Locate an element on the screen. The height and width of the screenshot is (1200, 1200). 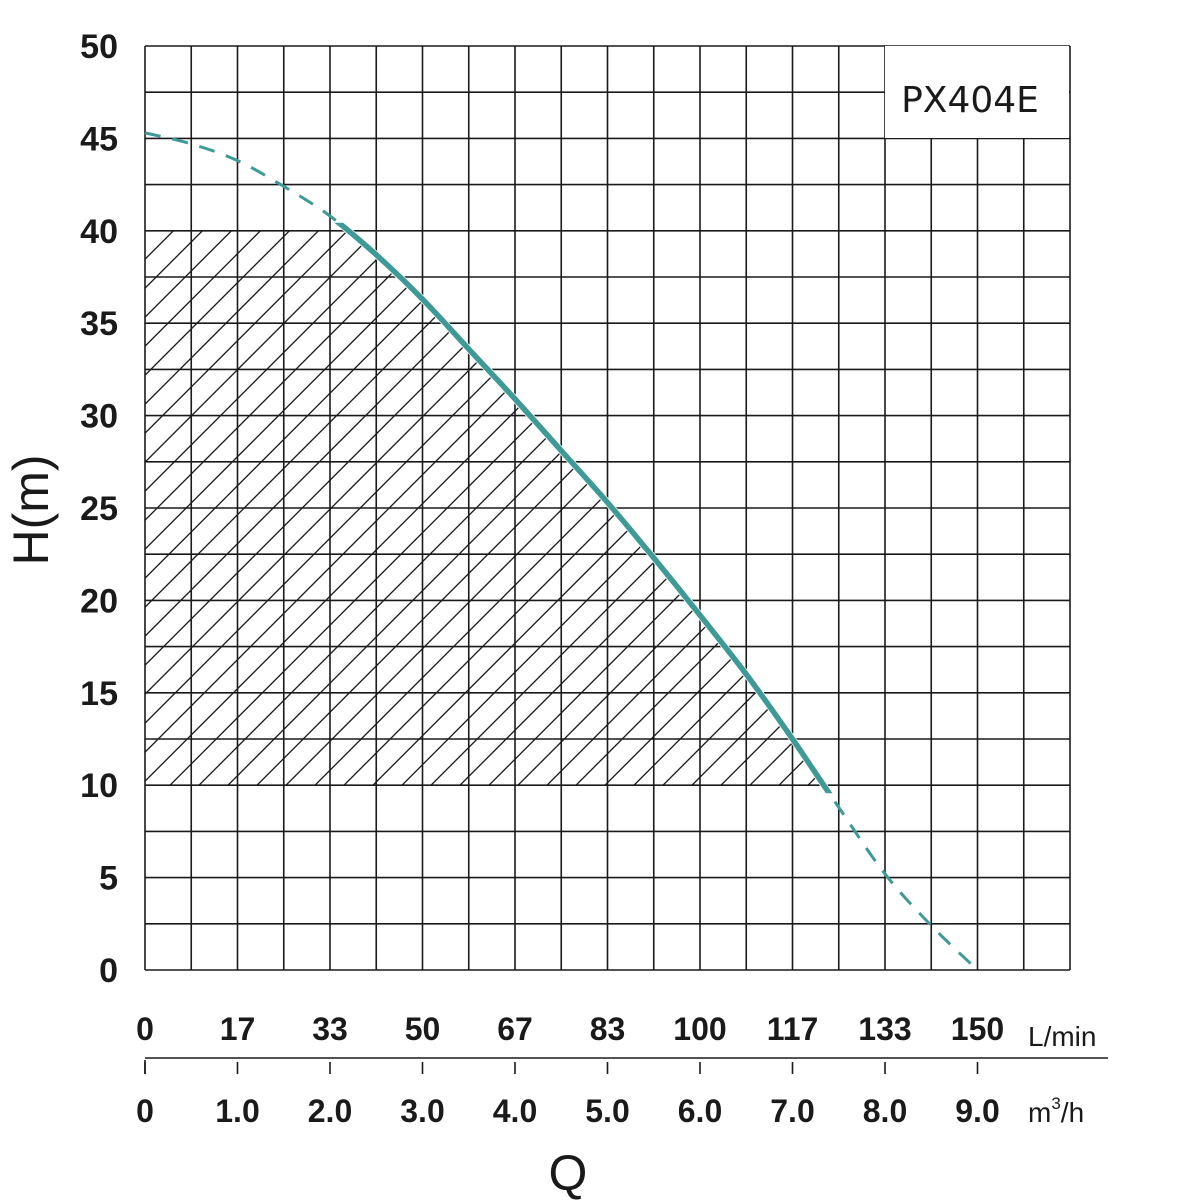
y-tick-label: 25 is located at coordinates (99, 509).